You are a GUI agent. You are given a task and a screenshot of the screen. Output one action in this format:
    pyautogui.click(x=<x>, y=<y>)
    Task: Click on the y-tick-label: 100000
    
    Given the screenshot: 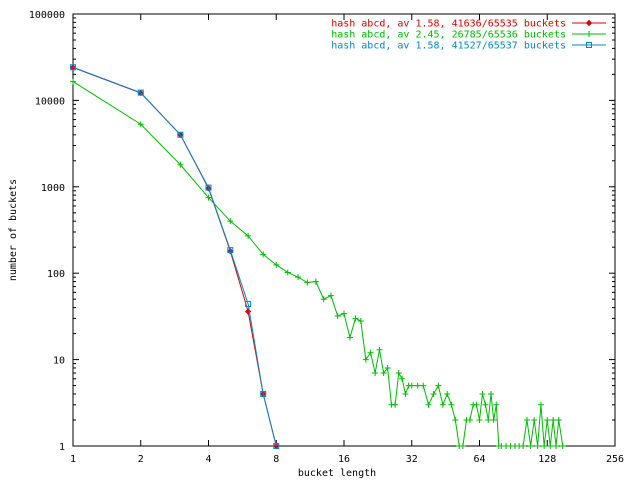 What is the action you would take?
    pyautogui.click(x=47, y=15)
    